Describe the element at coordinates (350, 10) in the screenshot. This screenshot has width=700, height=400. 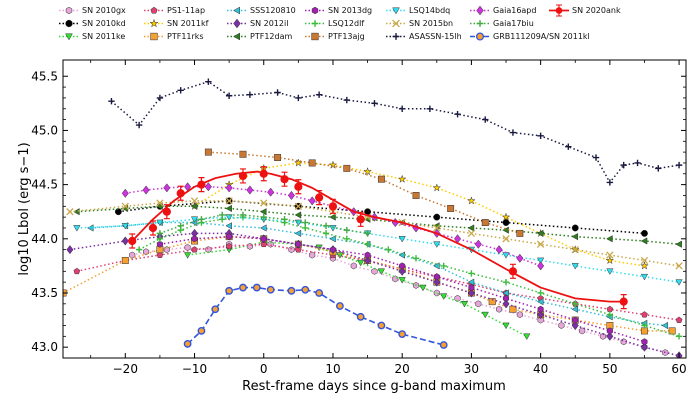
I see `legend-label: SN 2013dg` at that location.